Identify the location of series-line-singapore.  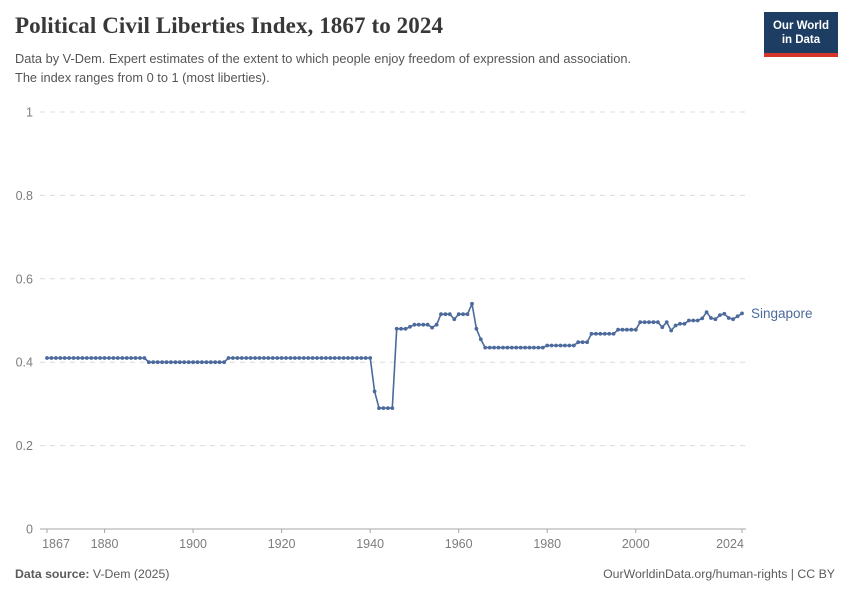
(395, 356).